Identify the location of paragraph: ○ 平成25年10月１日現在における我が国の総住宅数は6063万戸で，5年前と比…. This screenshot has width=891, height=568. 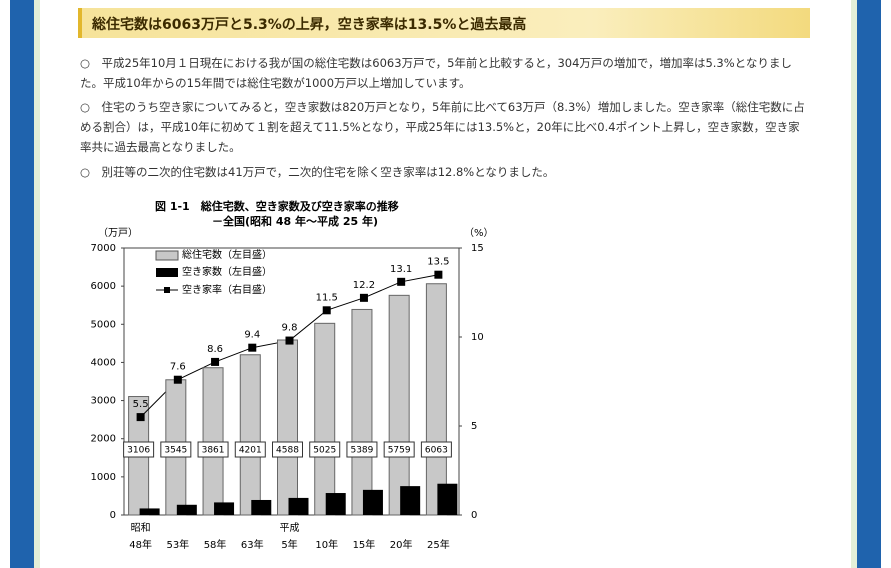
(436, 73).